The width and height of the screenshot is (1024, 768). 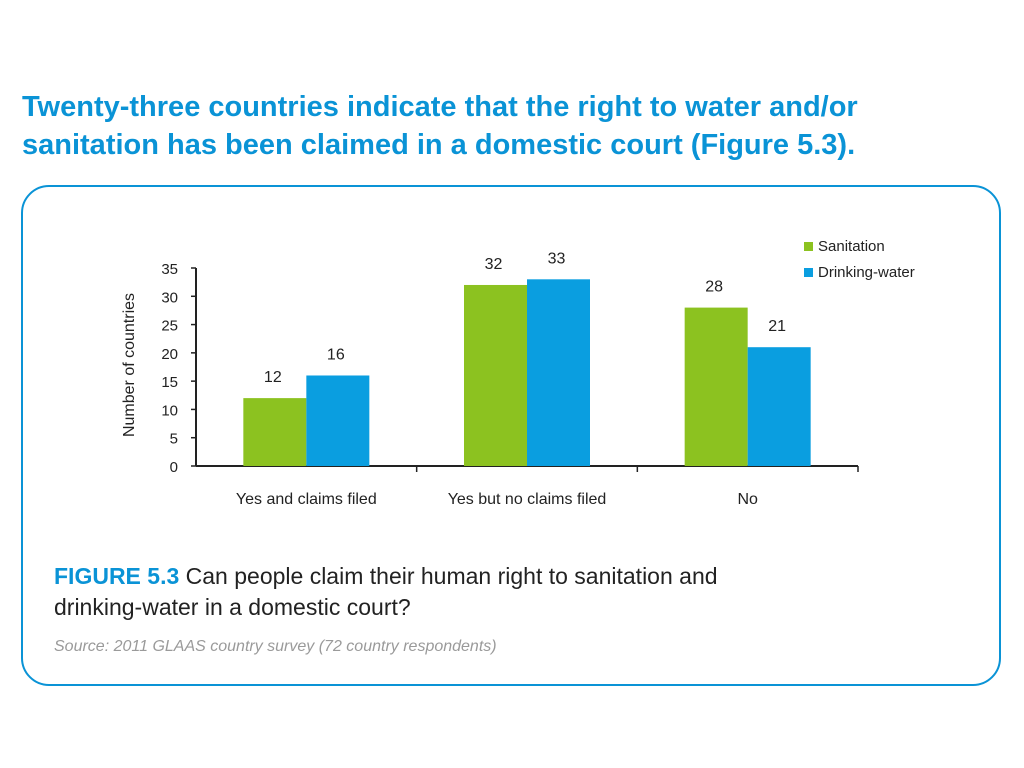 What do you see at coordinates (336, 354) in the screenshot?
I see `data-label: 16` at bounding box center [336, 354].